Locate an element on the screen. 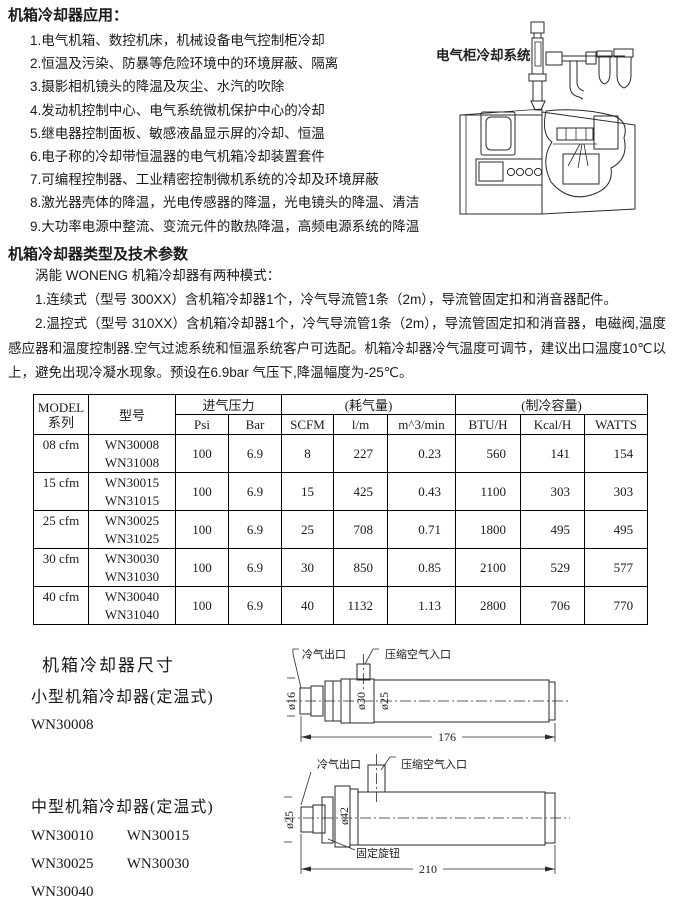 This screenshot has height=901, width=674. scfm-cell: 40 is located at coordinates (308, 606).